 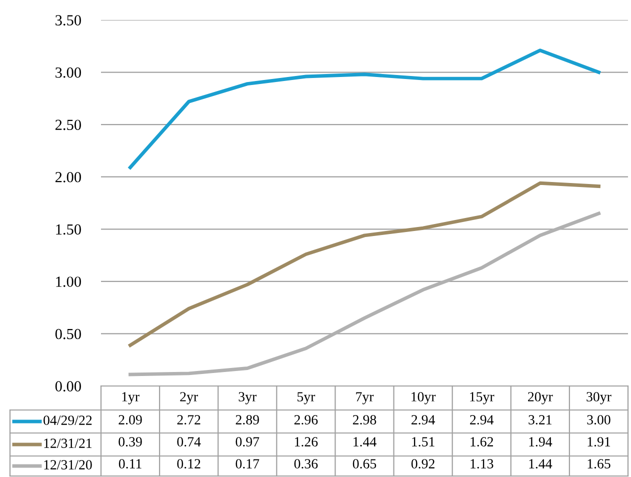 I want to click on data-label: 1.13, so click(x=482, y=464).